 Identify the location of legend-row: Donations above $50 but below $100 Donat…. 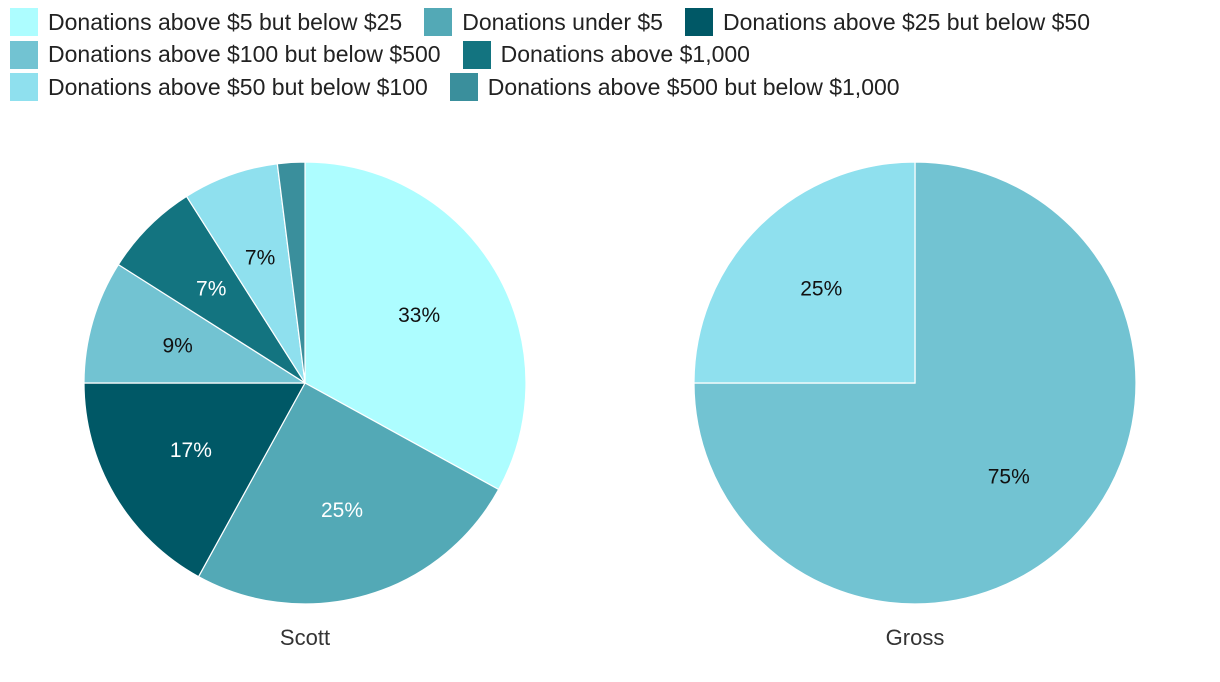
(610, 87).